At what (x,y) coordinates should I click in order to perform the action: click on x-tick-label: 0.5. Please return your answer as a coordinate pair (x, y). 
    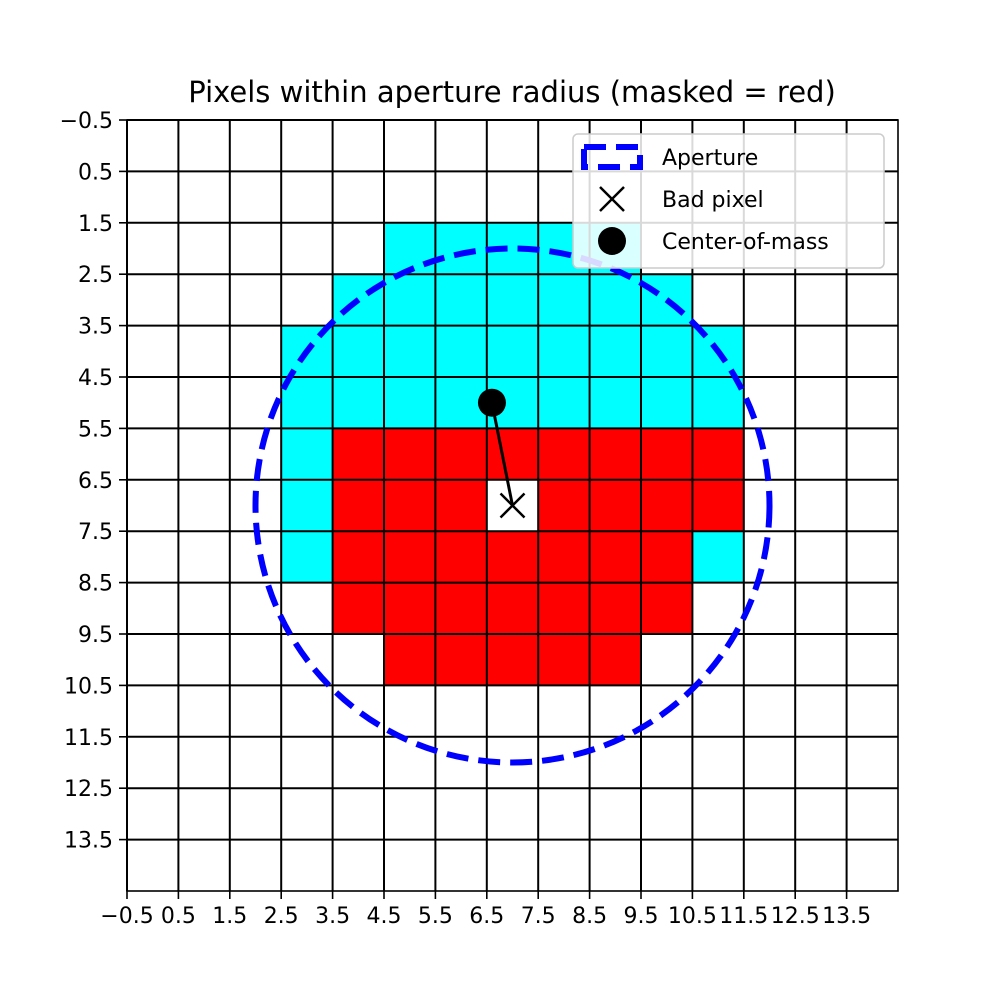
    Looking at the image, I should click on (178, 916).